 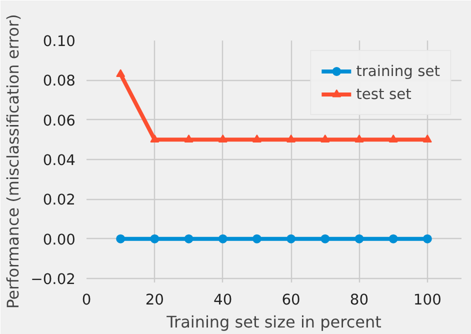 What do you see at coordinates (398, 71) in the screenshot?
I see `legend-label: training set` at bounding box center [398, 71].